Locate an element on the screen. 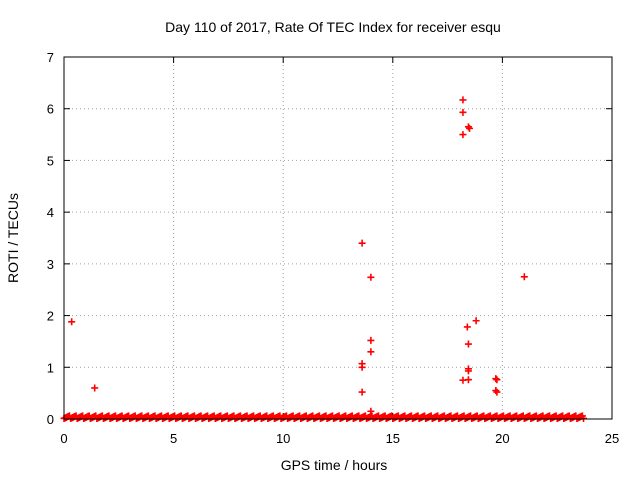  y-axis-label: ROTI / TECUs is located at coordinates (13, 238).